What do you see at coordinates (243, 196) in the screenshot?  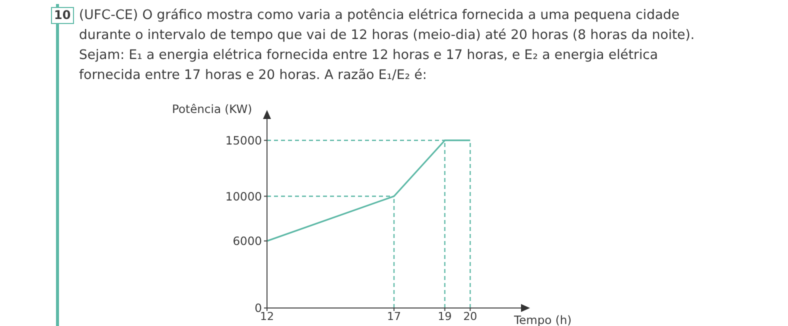 I see `y-tick-label: 10000` at bounding box center [243, 196].